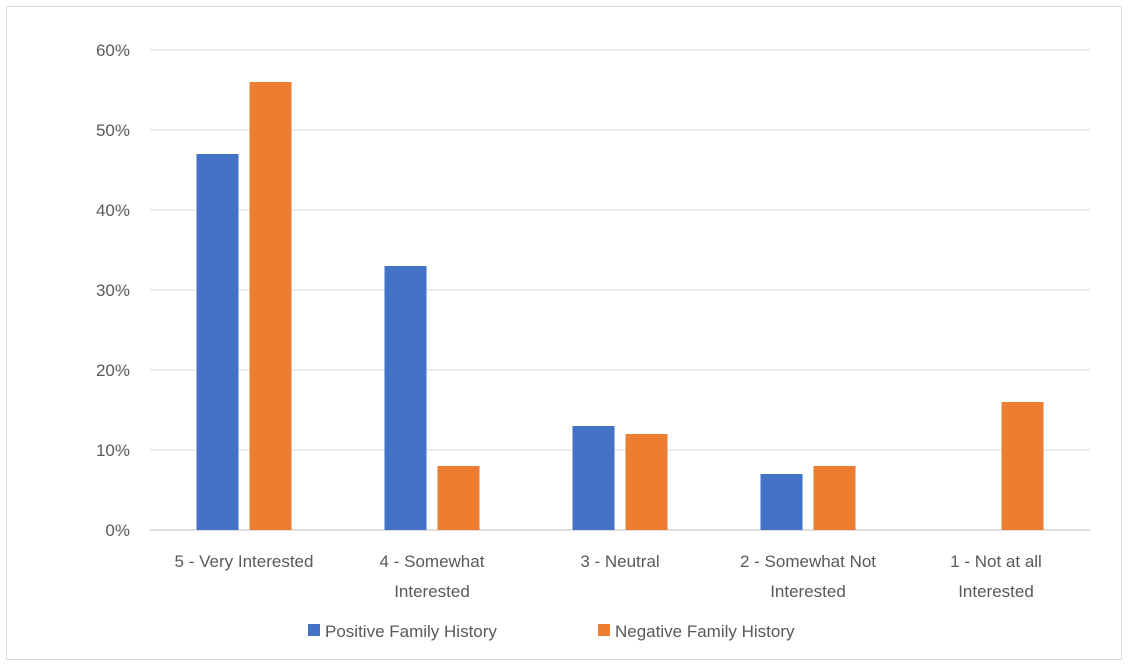 This screenshot has height=667, width=1130. I want to click on x-tick-label: 5 - Very Interested, so click(244, 561).